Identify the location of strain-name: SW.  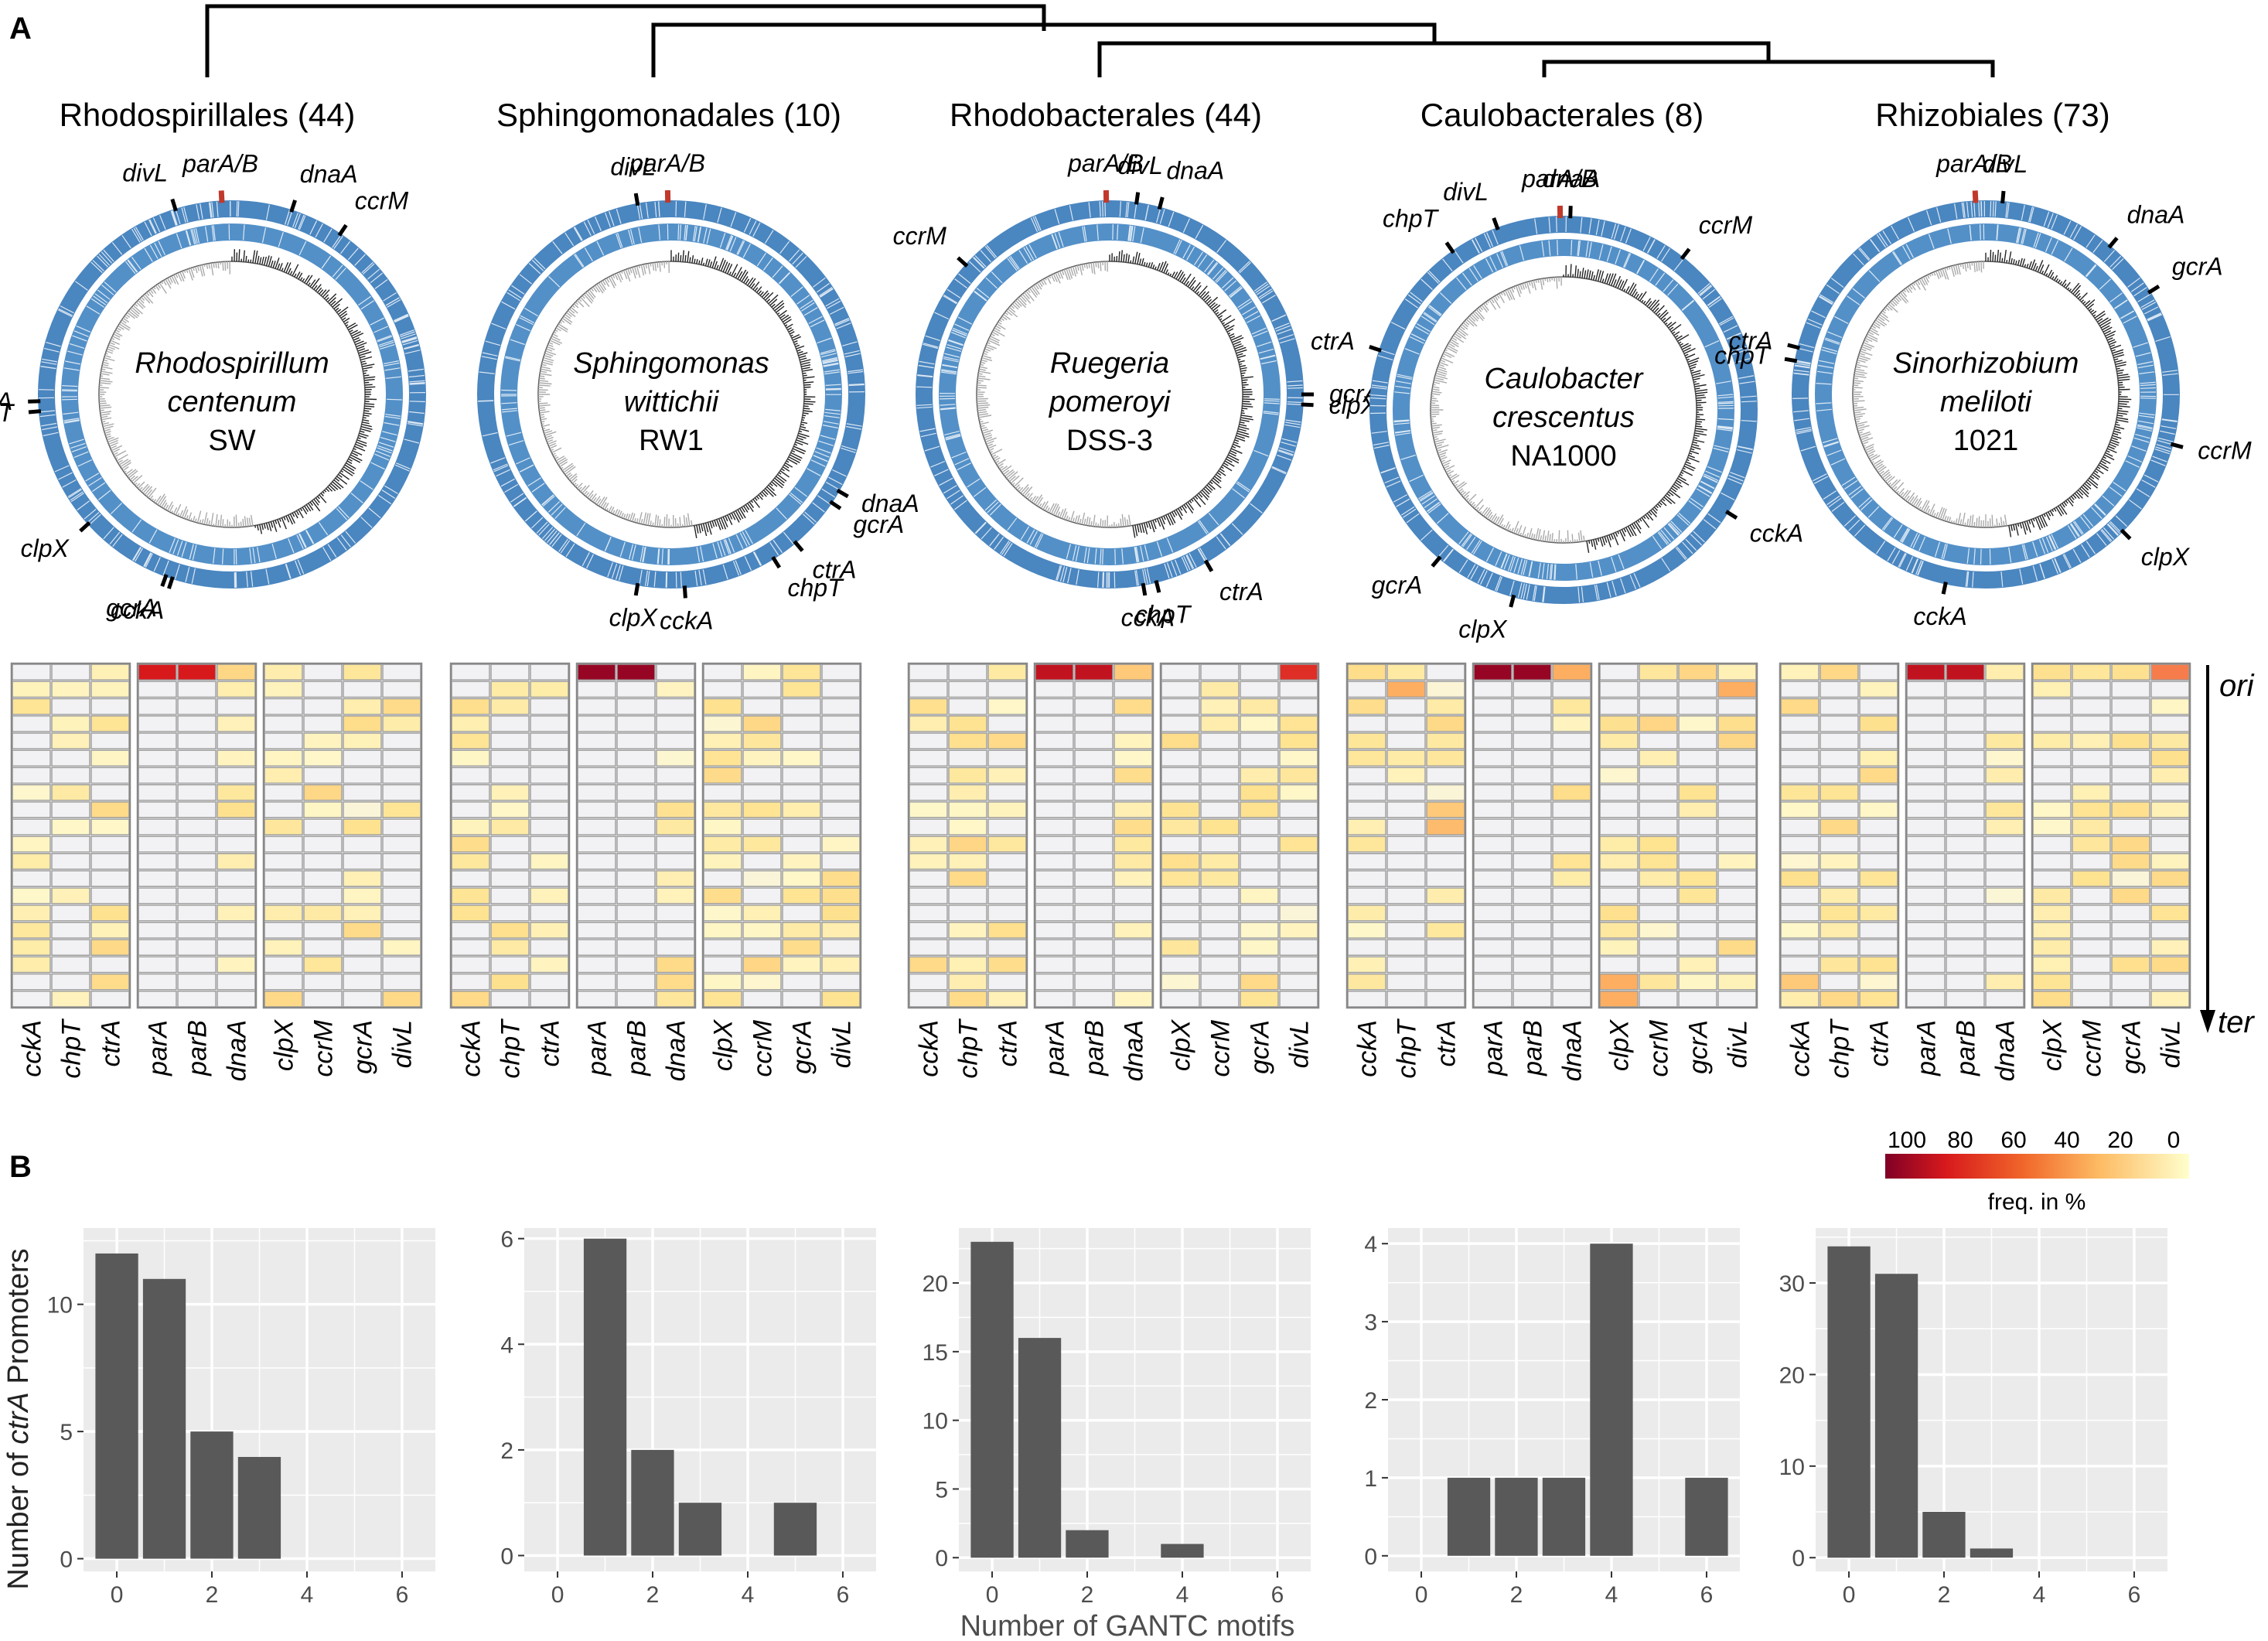
(231, 441).